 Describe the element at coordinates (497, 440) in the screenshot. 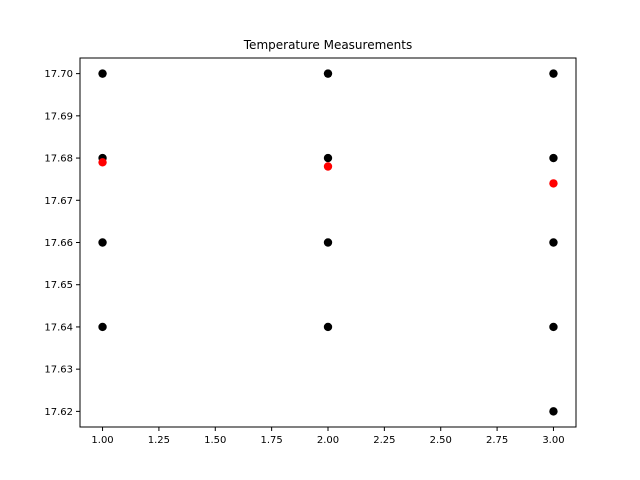

I see `x-tick-label: 2.75` at that location.